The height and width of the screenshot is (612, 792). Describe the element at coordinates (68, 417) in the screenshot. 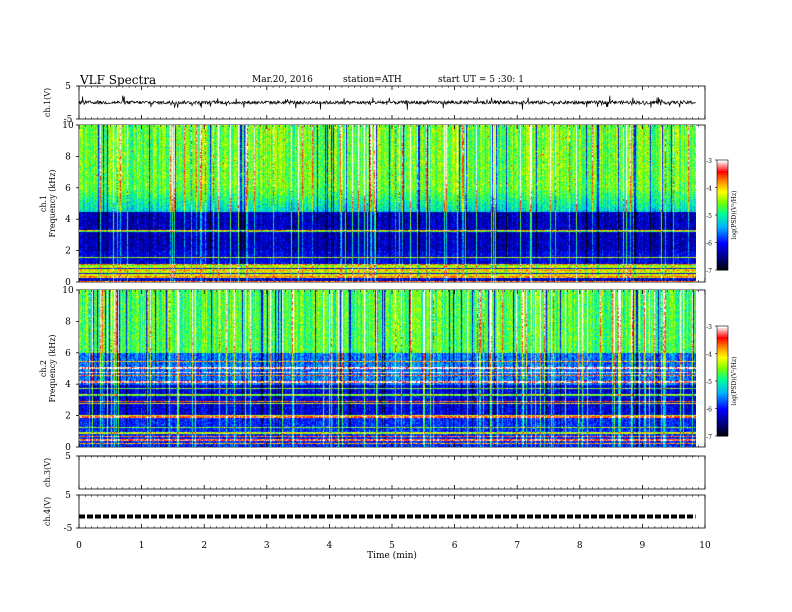

I see `ch2-spectrogram-ytick-label: 2` at that location.